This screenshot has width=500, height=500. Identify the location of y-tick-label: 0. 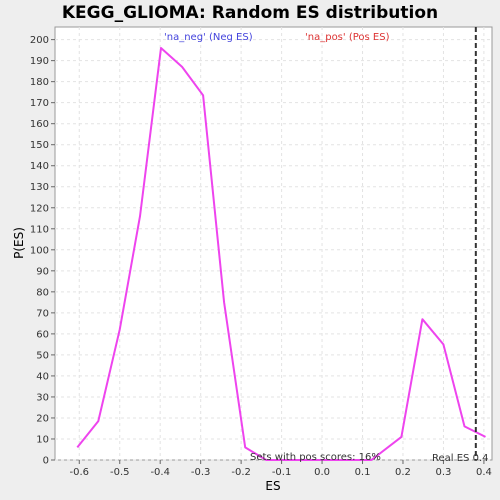
(46, 461).